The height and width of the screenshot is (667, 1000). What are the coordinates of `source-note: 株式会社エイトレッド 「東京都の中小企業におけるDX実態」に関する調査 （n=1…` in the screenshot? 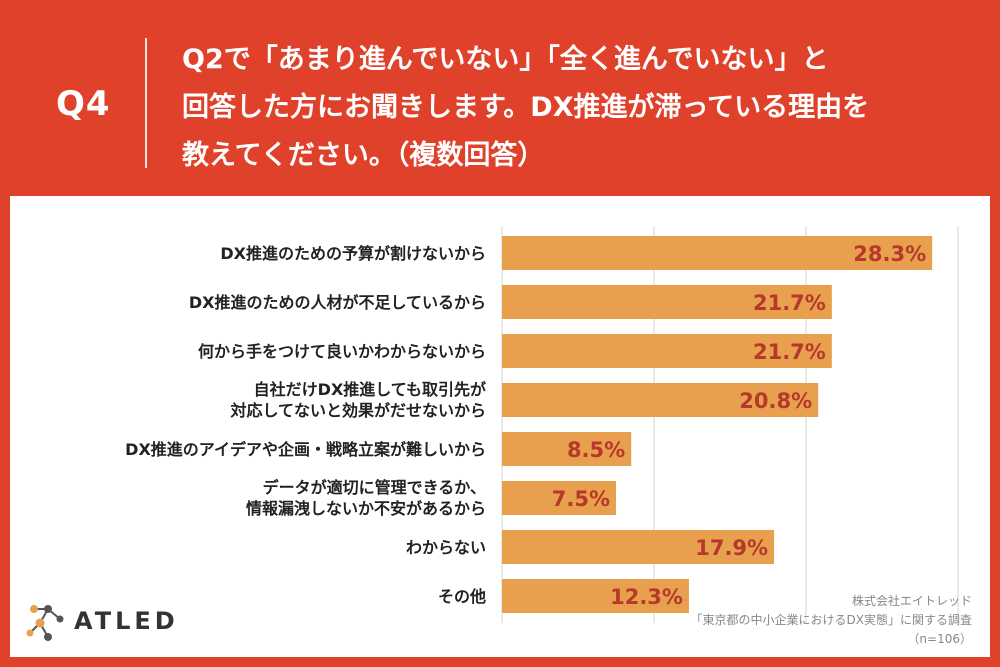 It's located at (831, 620).